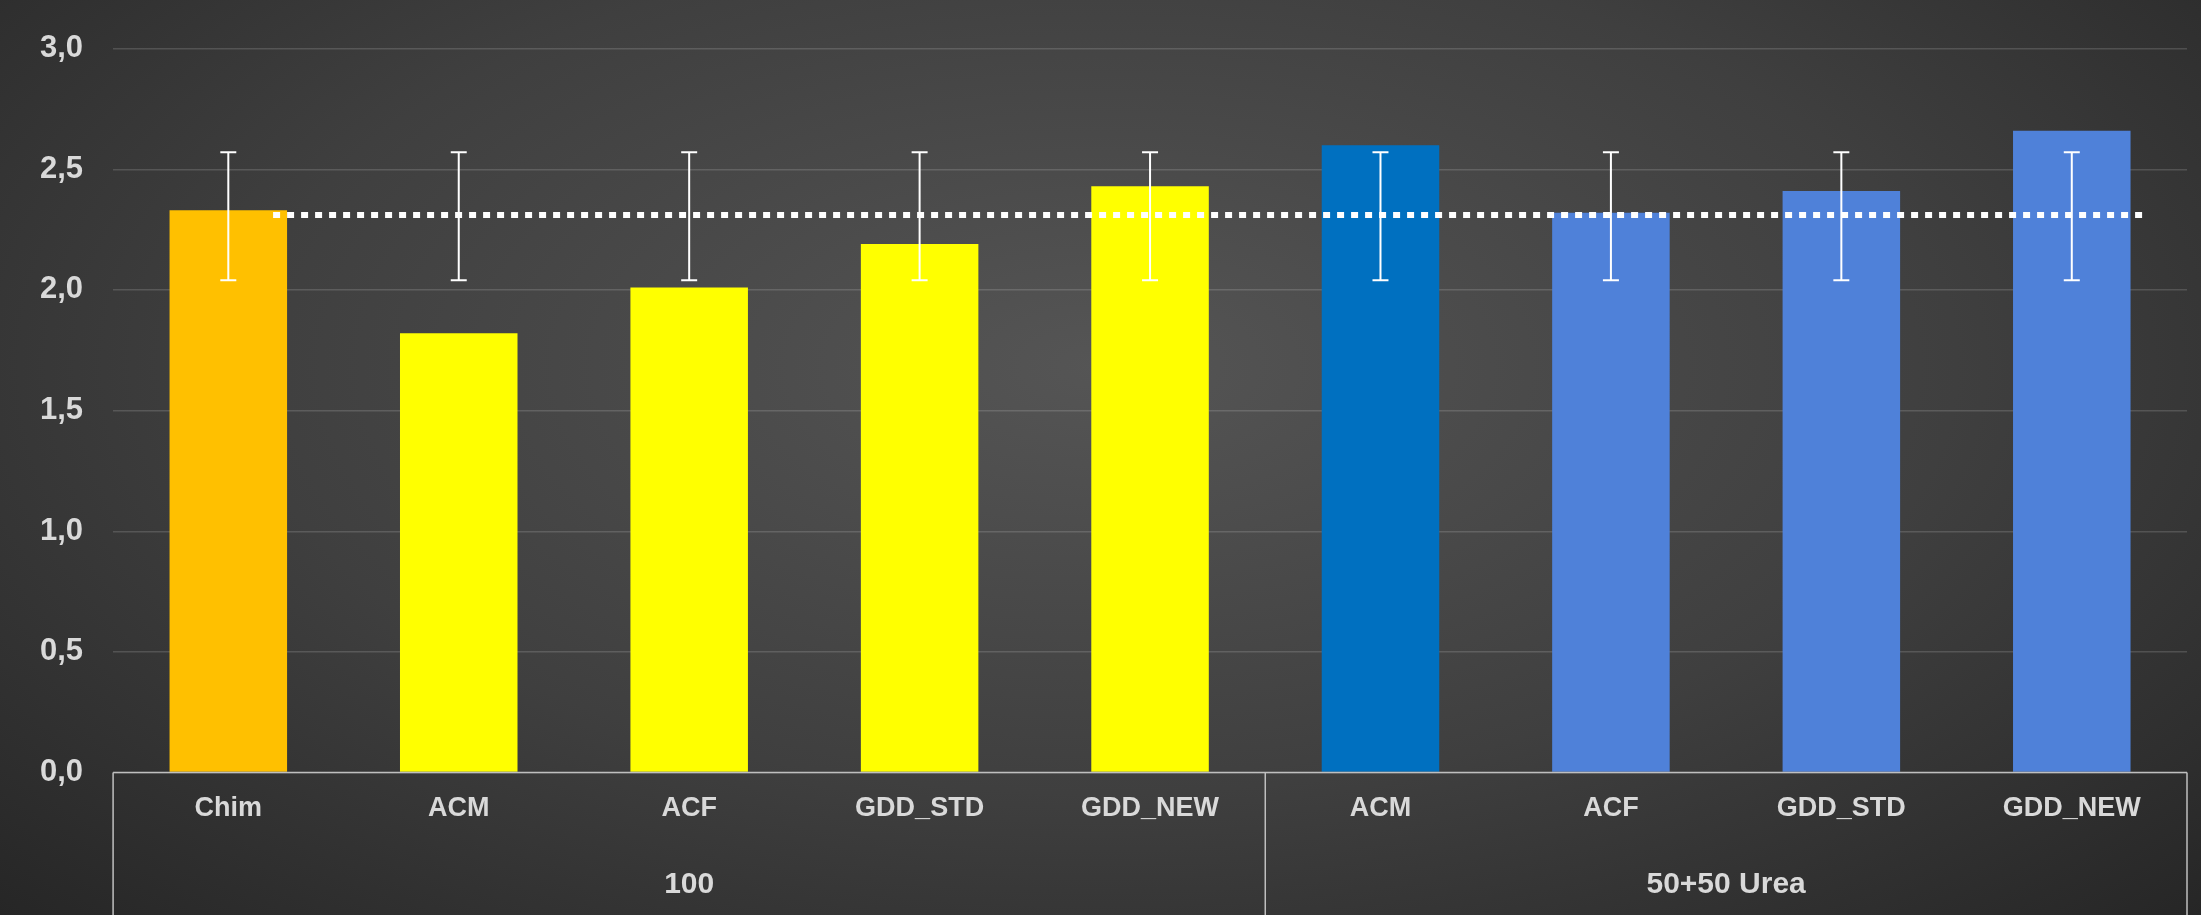  I want to click on y-tick-label: 2,0, so click(61, 288).